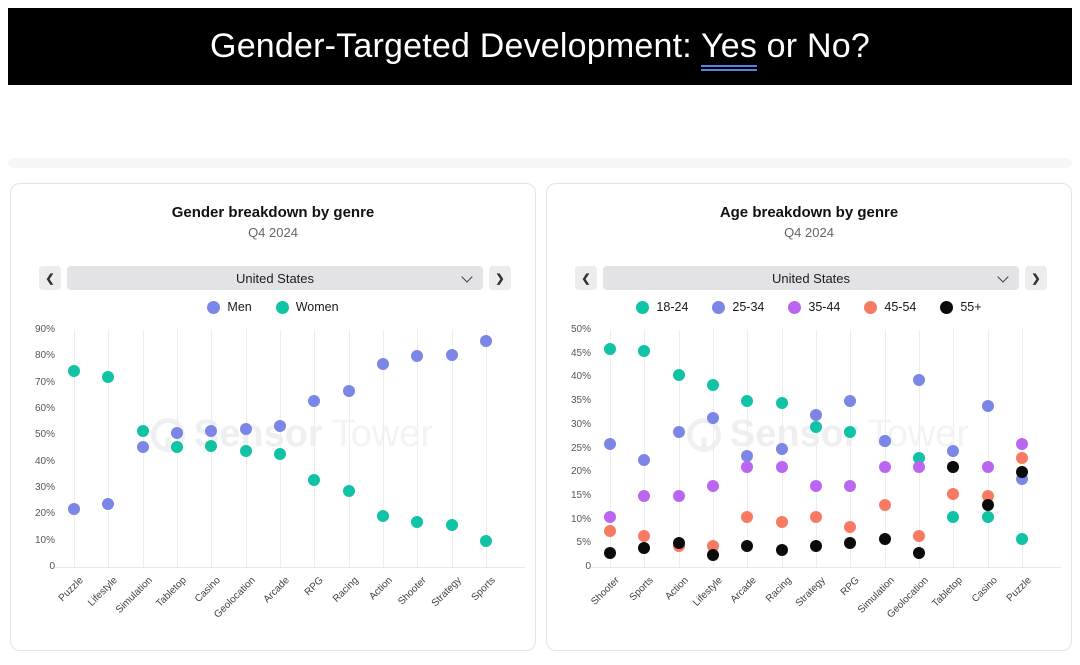 This screenshot has height=665, width=1080. Describe the element at coordinates (44, 487) in the screenshot. I see `y-tick-label: 30%` at that location.